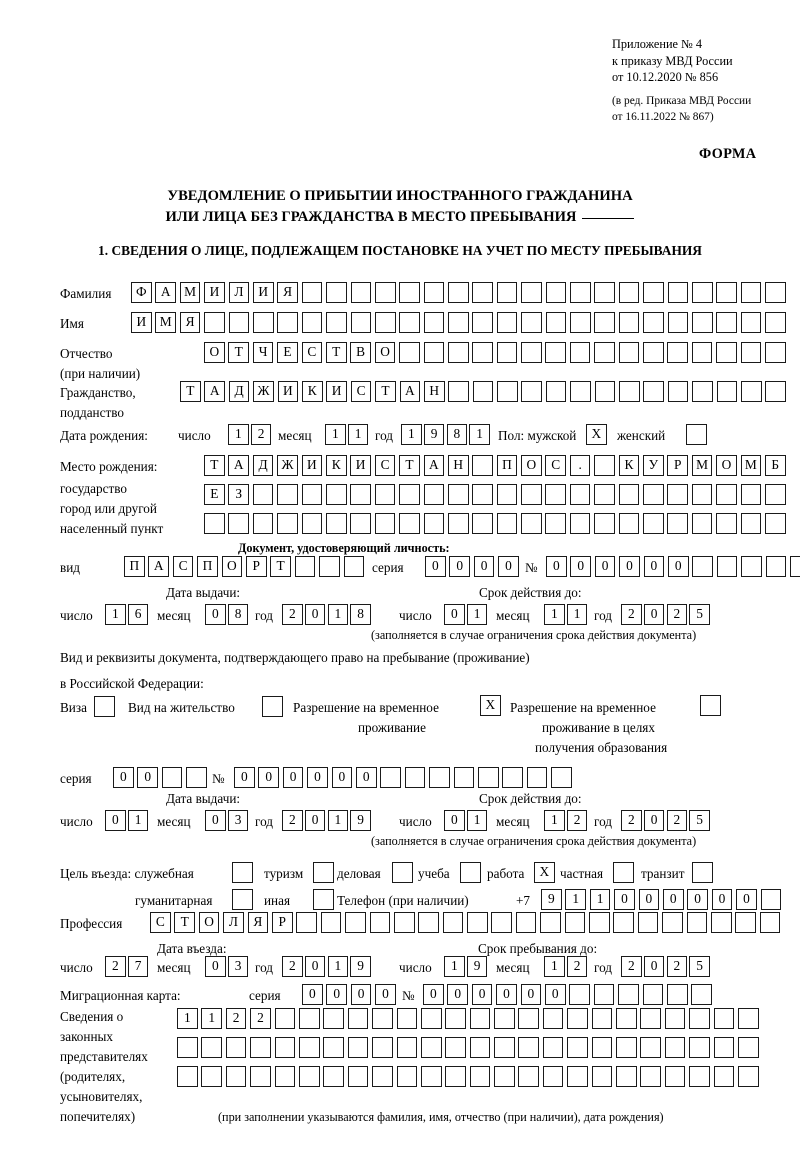 The height and width of the screenshot is (1163, 800). I want to click on char-cell: А, so click(158, 566).